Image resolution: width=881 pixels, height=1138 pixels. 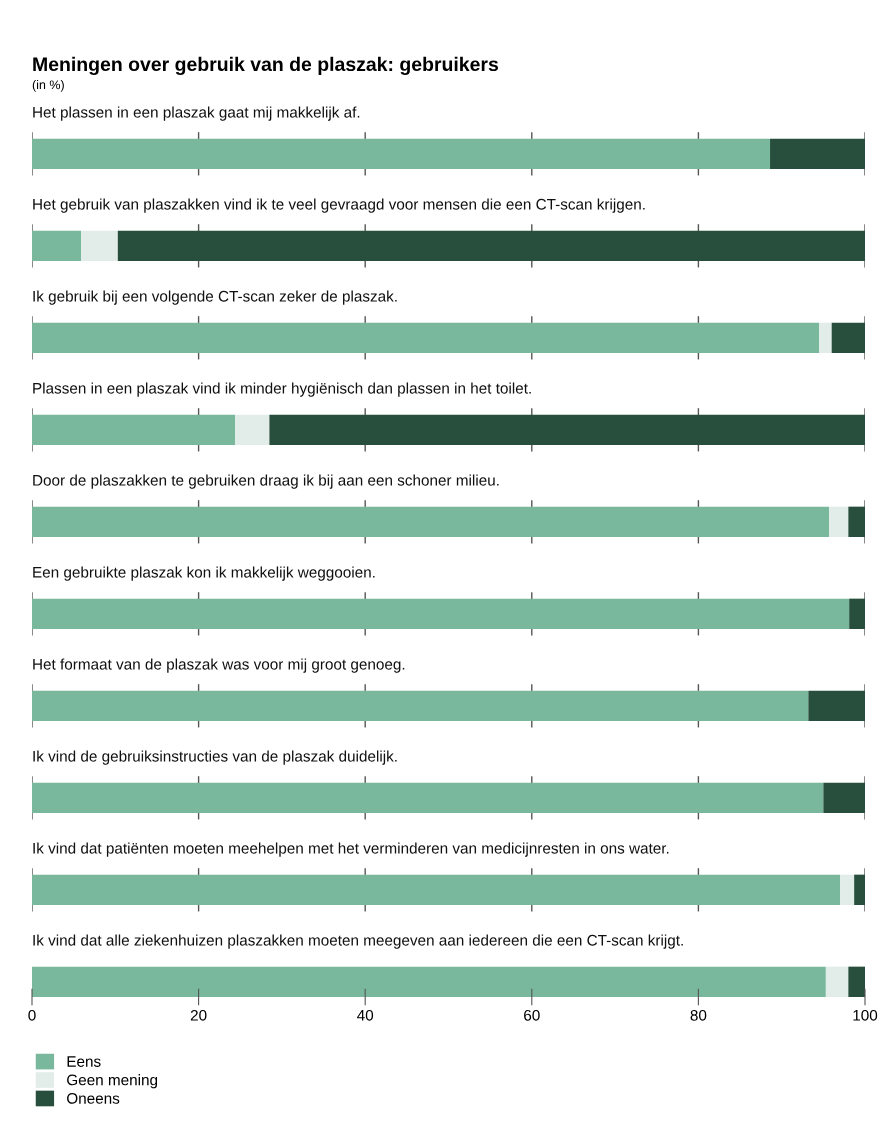 I want to click on legend-label: Eens, so click(x=84, y=1061).